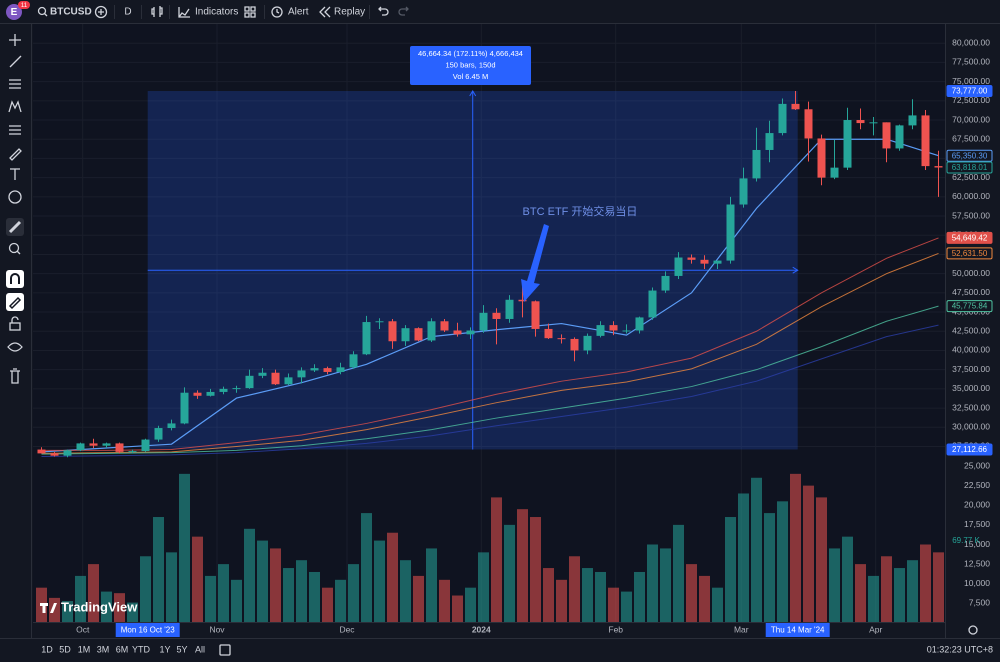 This screenshot has height=662, width=1000. What do you see at coordinates (141, 649) in the screenshot?
I see `range-button: YTD` at bounding box center [141, 649].